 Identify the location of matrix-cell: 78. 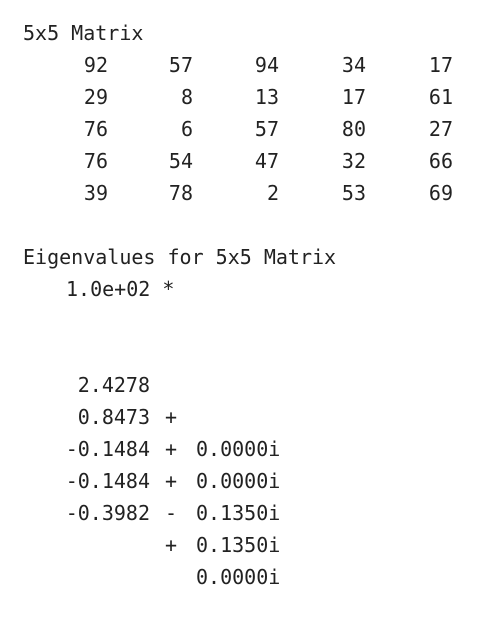
(180, 193).